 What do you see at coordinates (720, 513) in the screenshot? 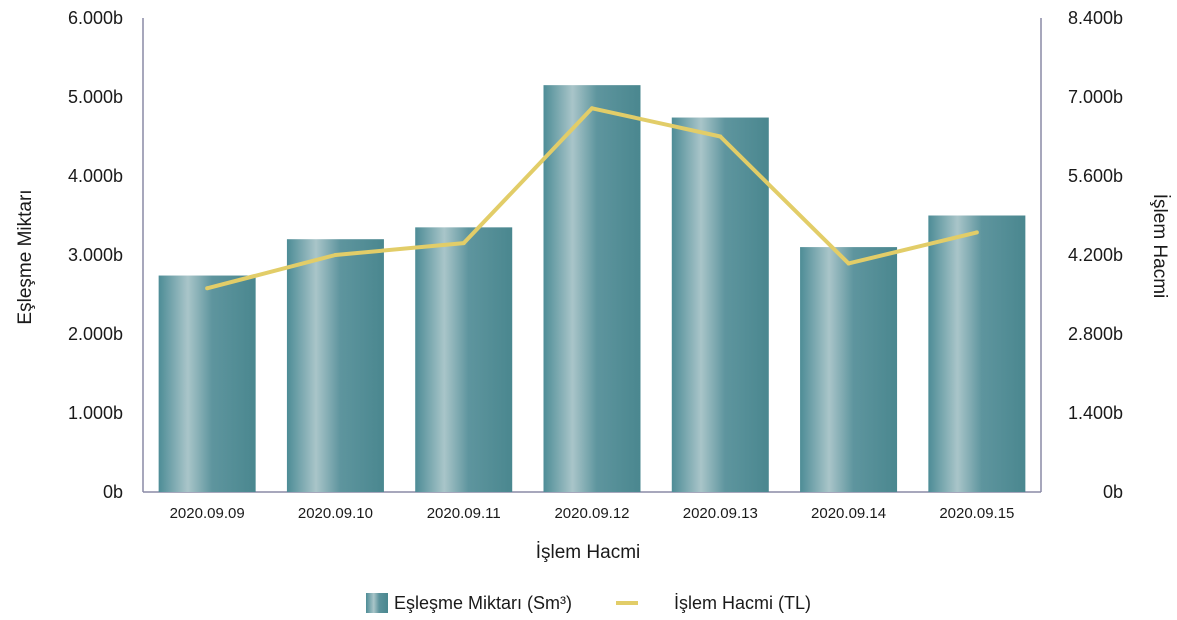
I see `x-tick-label: 2020.09.13` at bounding box center [720, 513].